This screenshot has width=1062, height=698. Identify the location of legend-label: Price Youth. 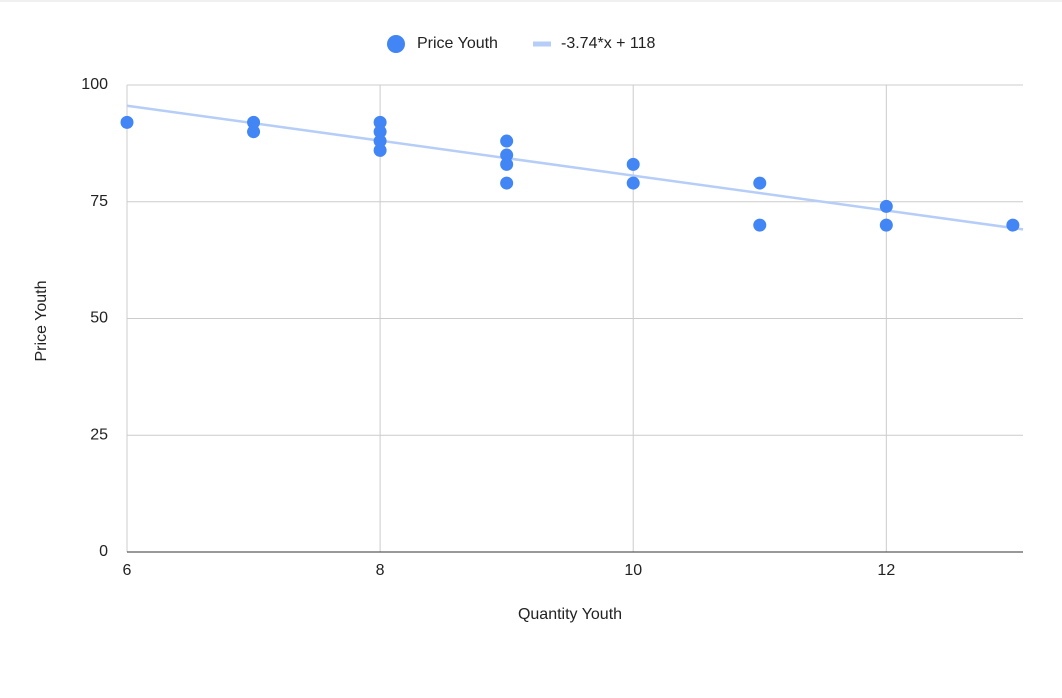
(457, 43).